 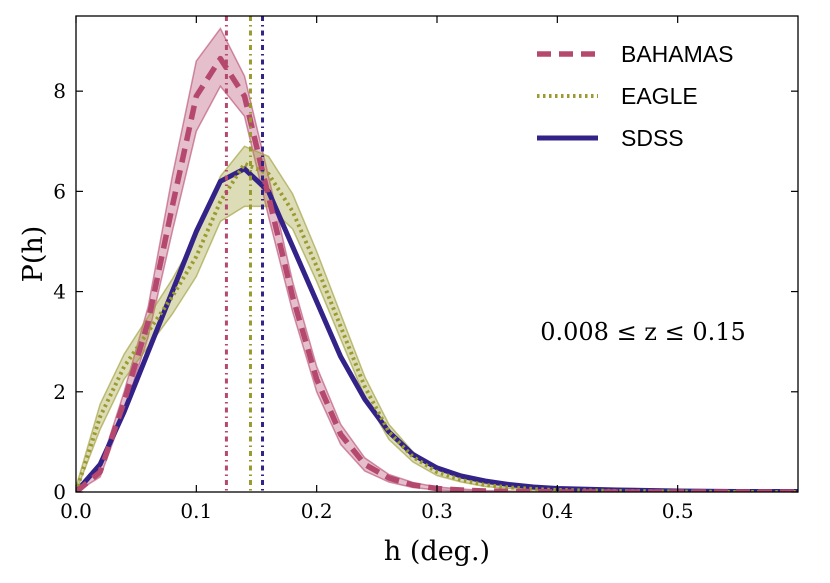 I want to click on y-tick-label: 4, so click(x=59, y=292).